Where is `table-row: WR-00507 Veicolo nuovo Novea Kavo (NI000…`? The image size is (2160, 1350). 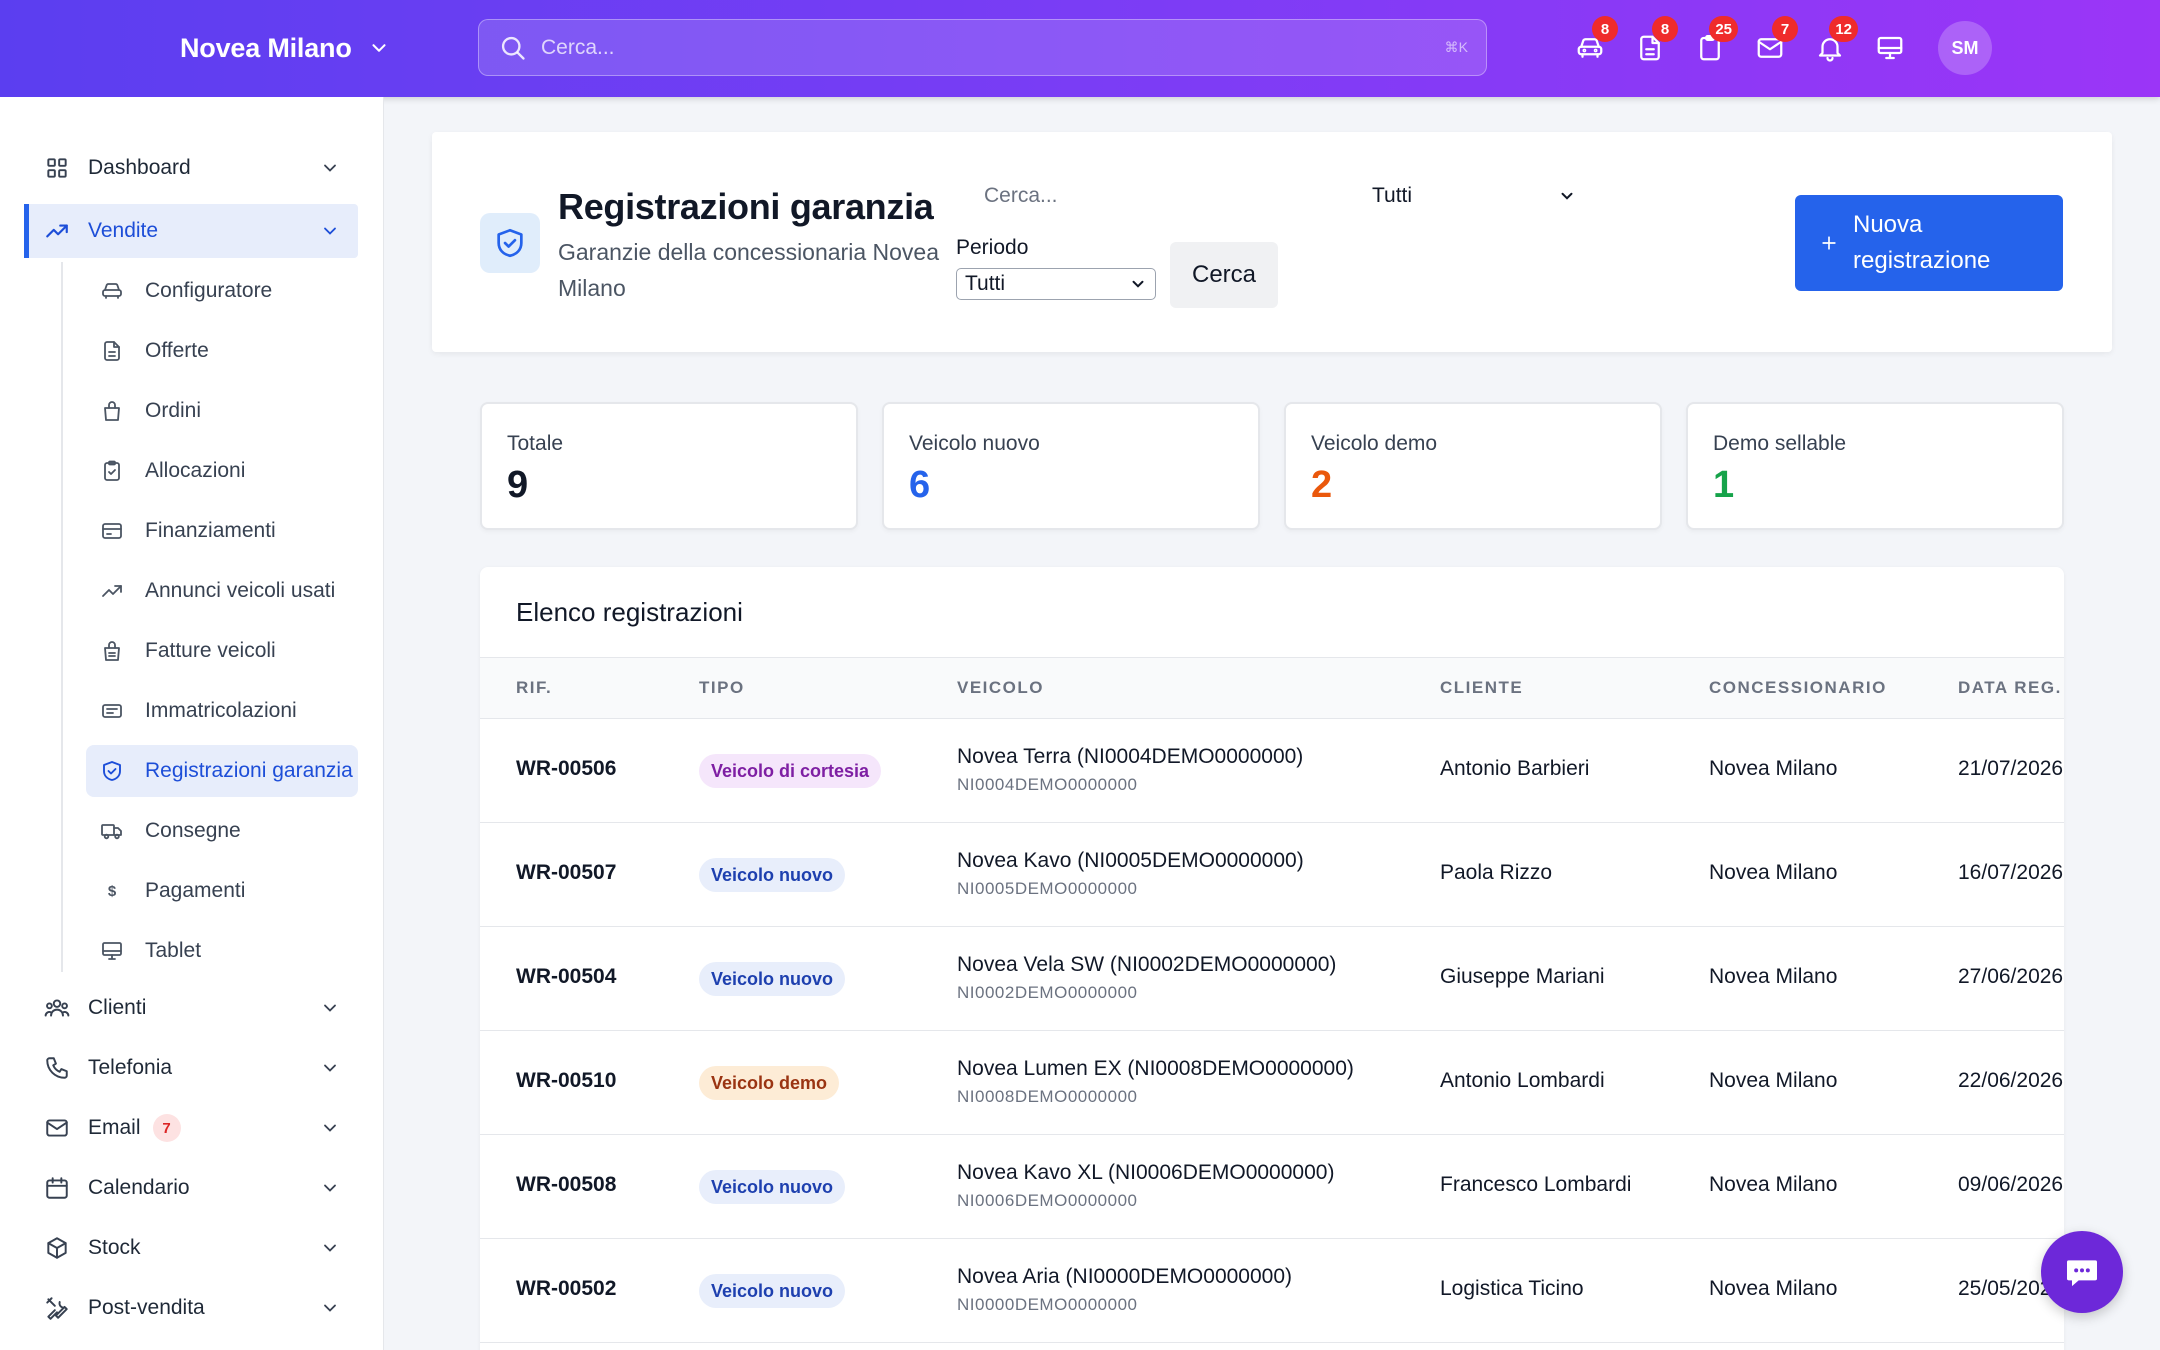
table-row: WR-00507 Veicolo nuovo Novea Kavo (NI000… is located at coordinates (1272, 875).